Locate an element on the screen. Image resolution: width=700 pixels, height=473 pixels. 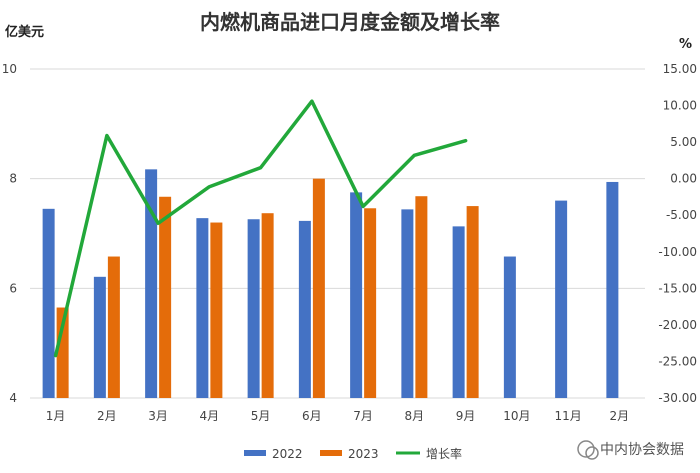
chart-title: 内燃机商品进口月度金额及增长率 is located at coordinates (350, 22).